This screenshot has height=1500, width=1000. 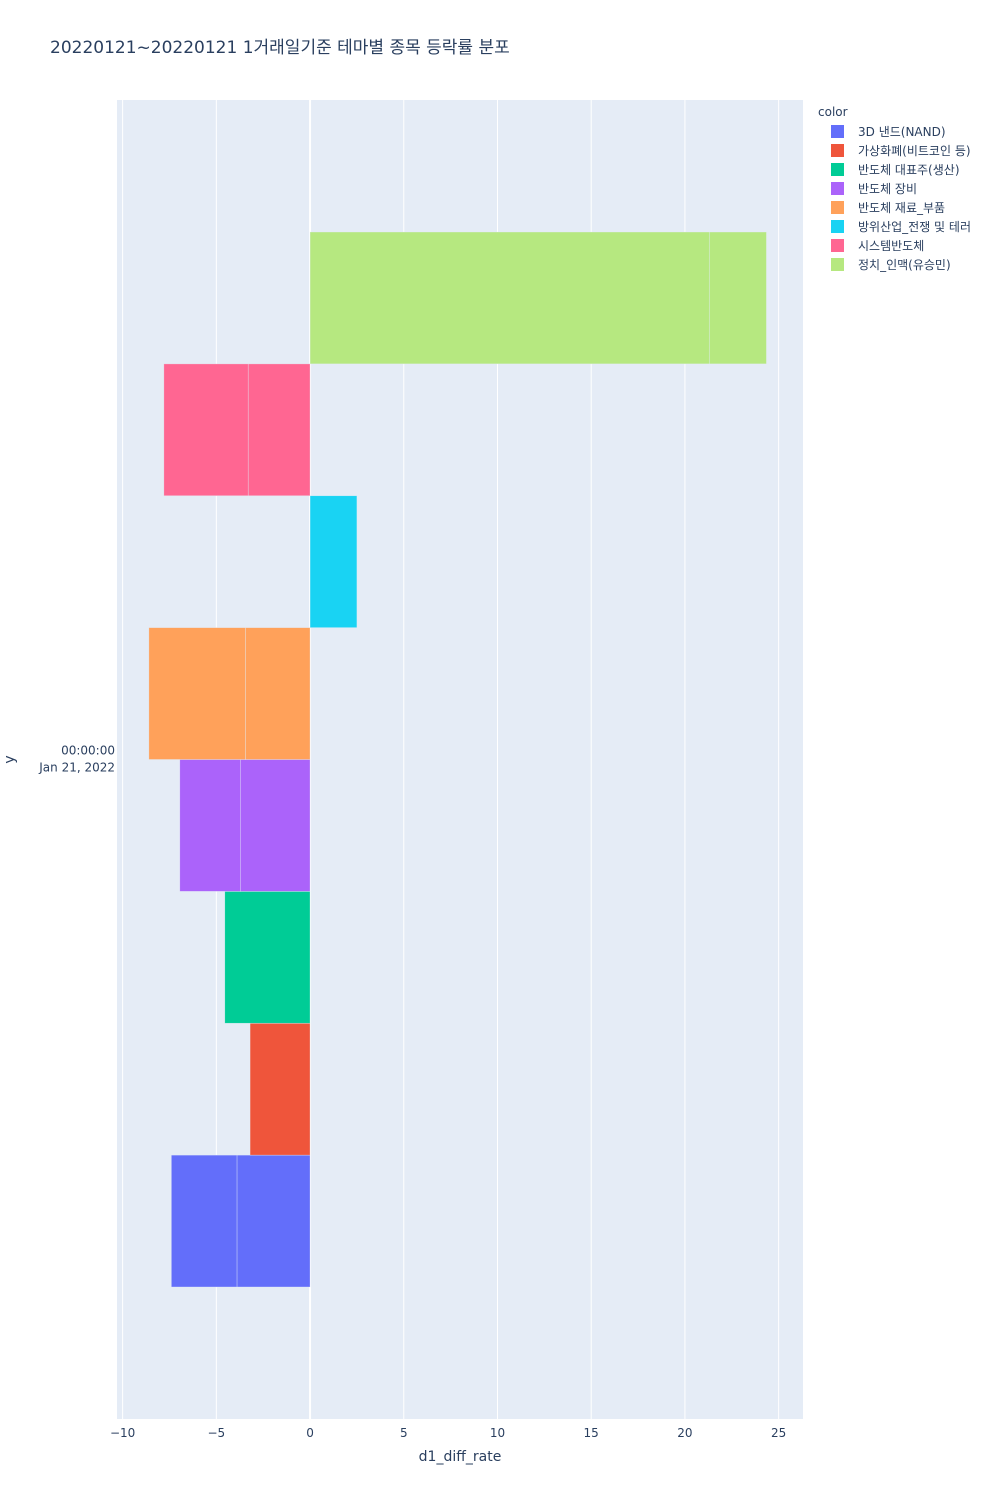 I want to click on x-tick-label: 25, so click(x=778, y=1433).